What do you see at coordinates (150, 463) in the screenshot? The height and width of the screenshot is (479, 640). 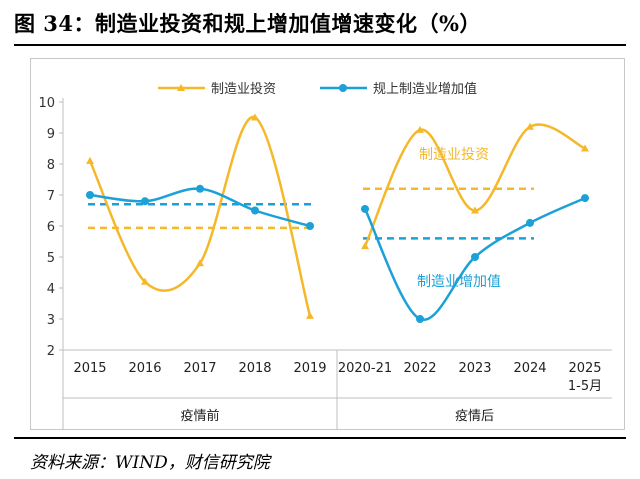 I see `source-note: 资料来源：WIND，财信研究院` at bounding box center [150, 463].